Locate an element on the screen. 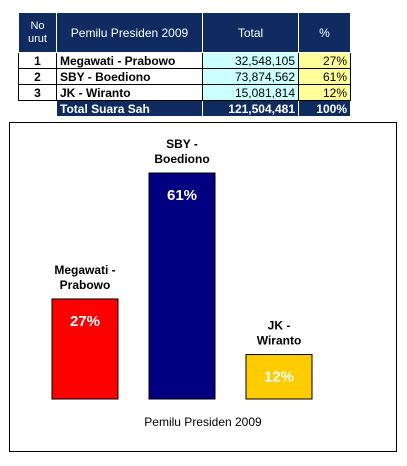  row-percent: 27% is located at coordinates (324, 60).